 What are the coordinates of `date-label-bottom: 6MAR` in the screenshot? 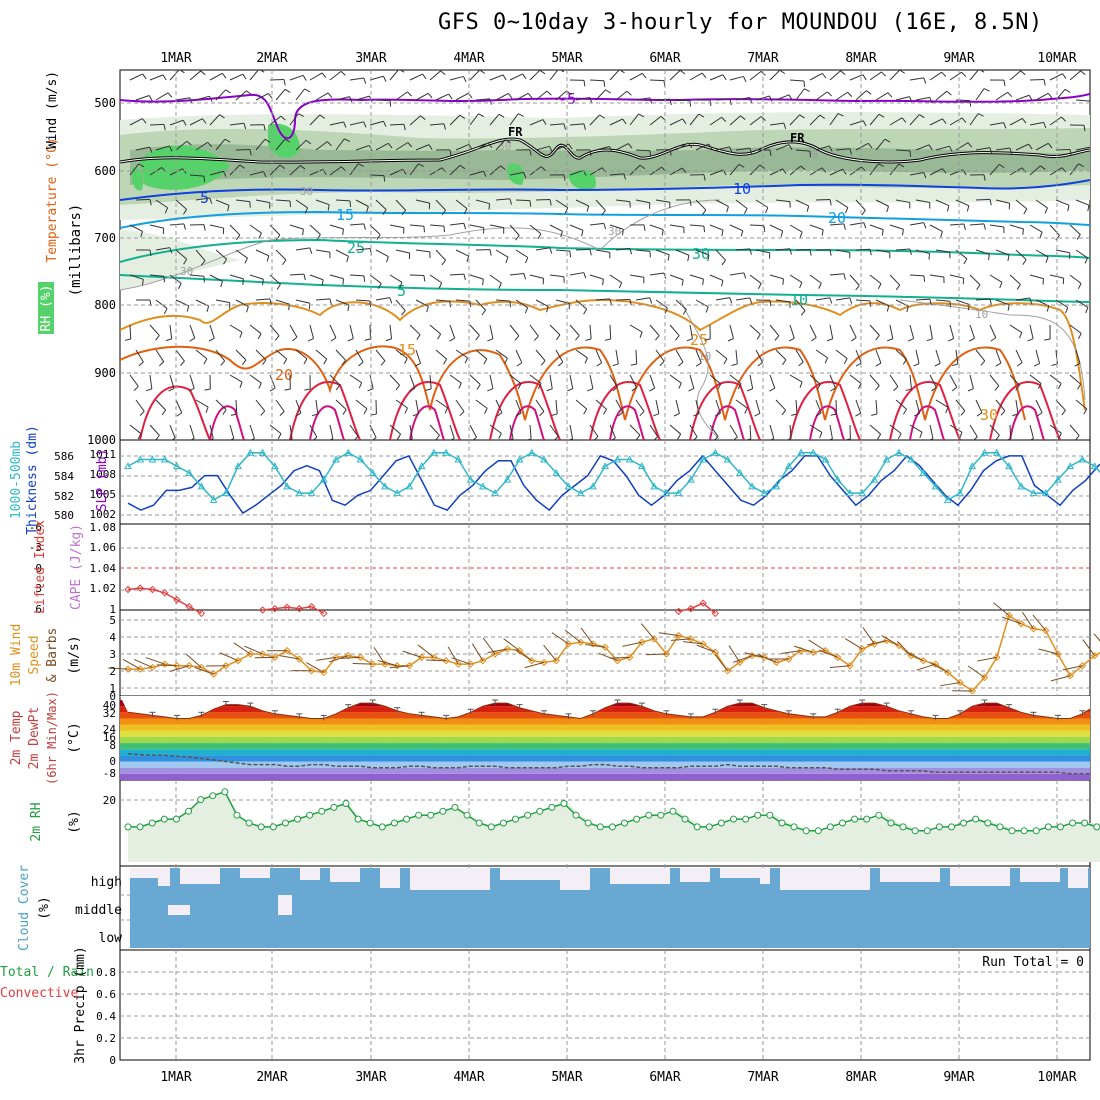 It's located at (664, 1077).